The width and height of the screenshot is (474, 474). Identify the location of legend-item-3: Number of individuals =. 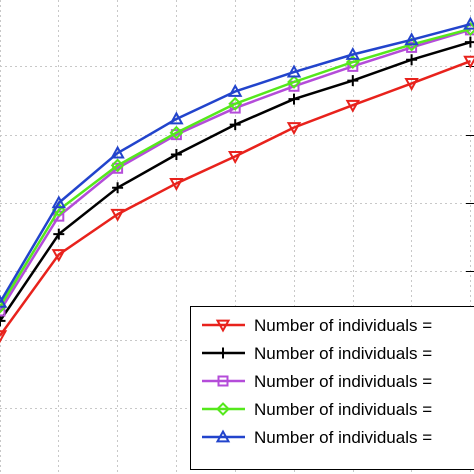
(317, 381).